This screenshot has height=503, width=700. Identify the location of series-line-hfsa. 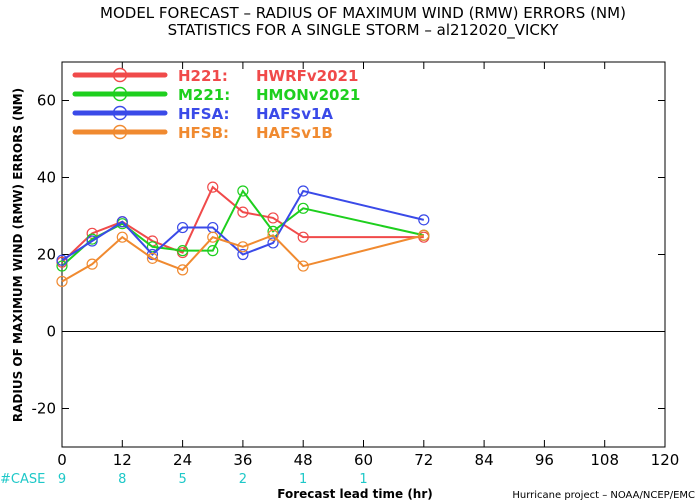
(243, 225).